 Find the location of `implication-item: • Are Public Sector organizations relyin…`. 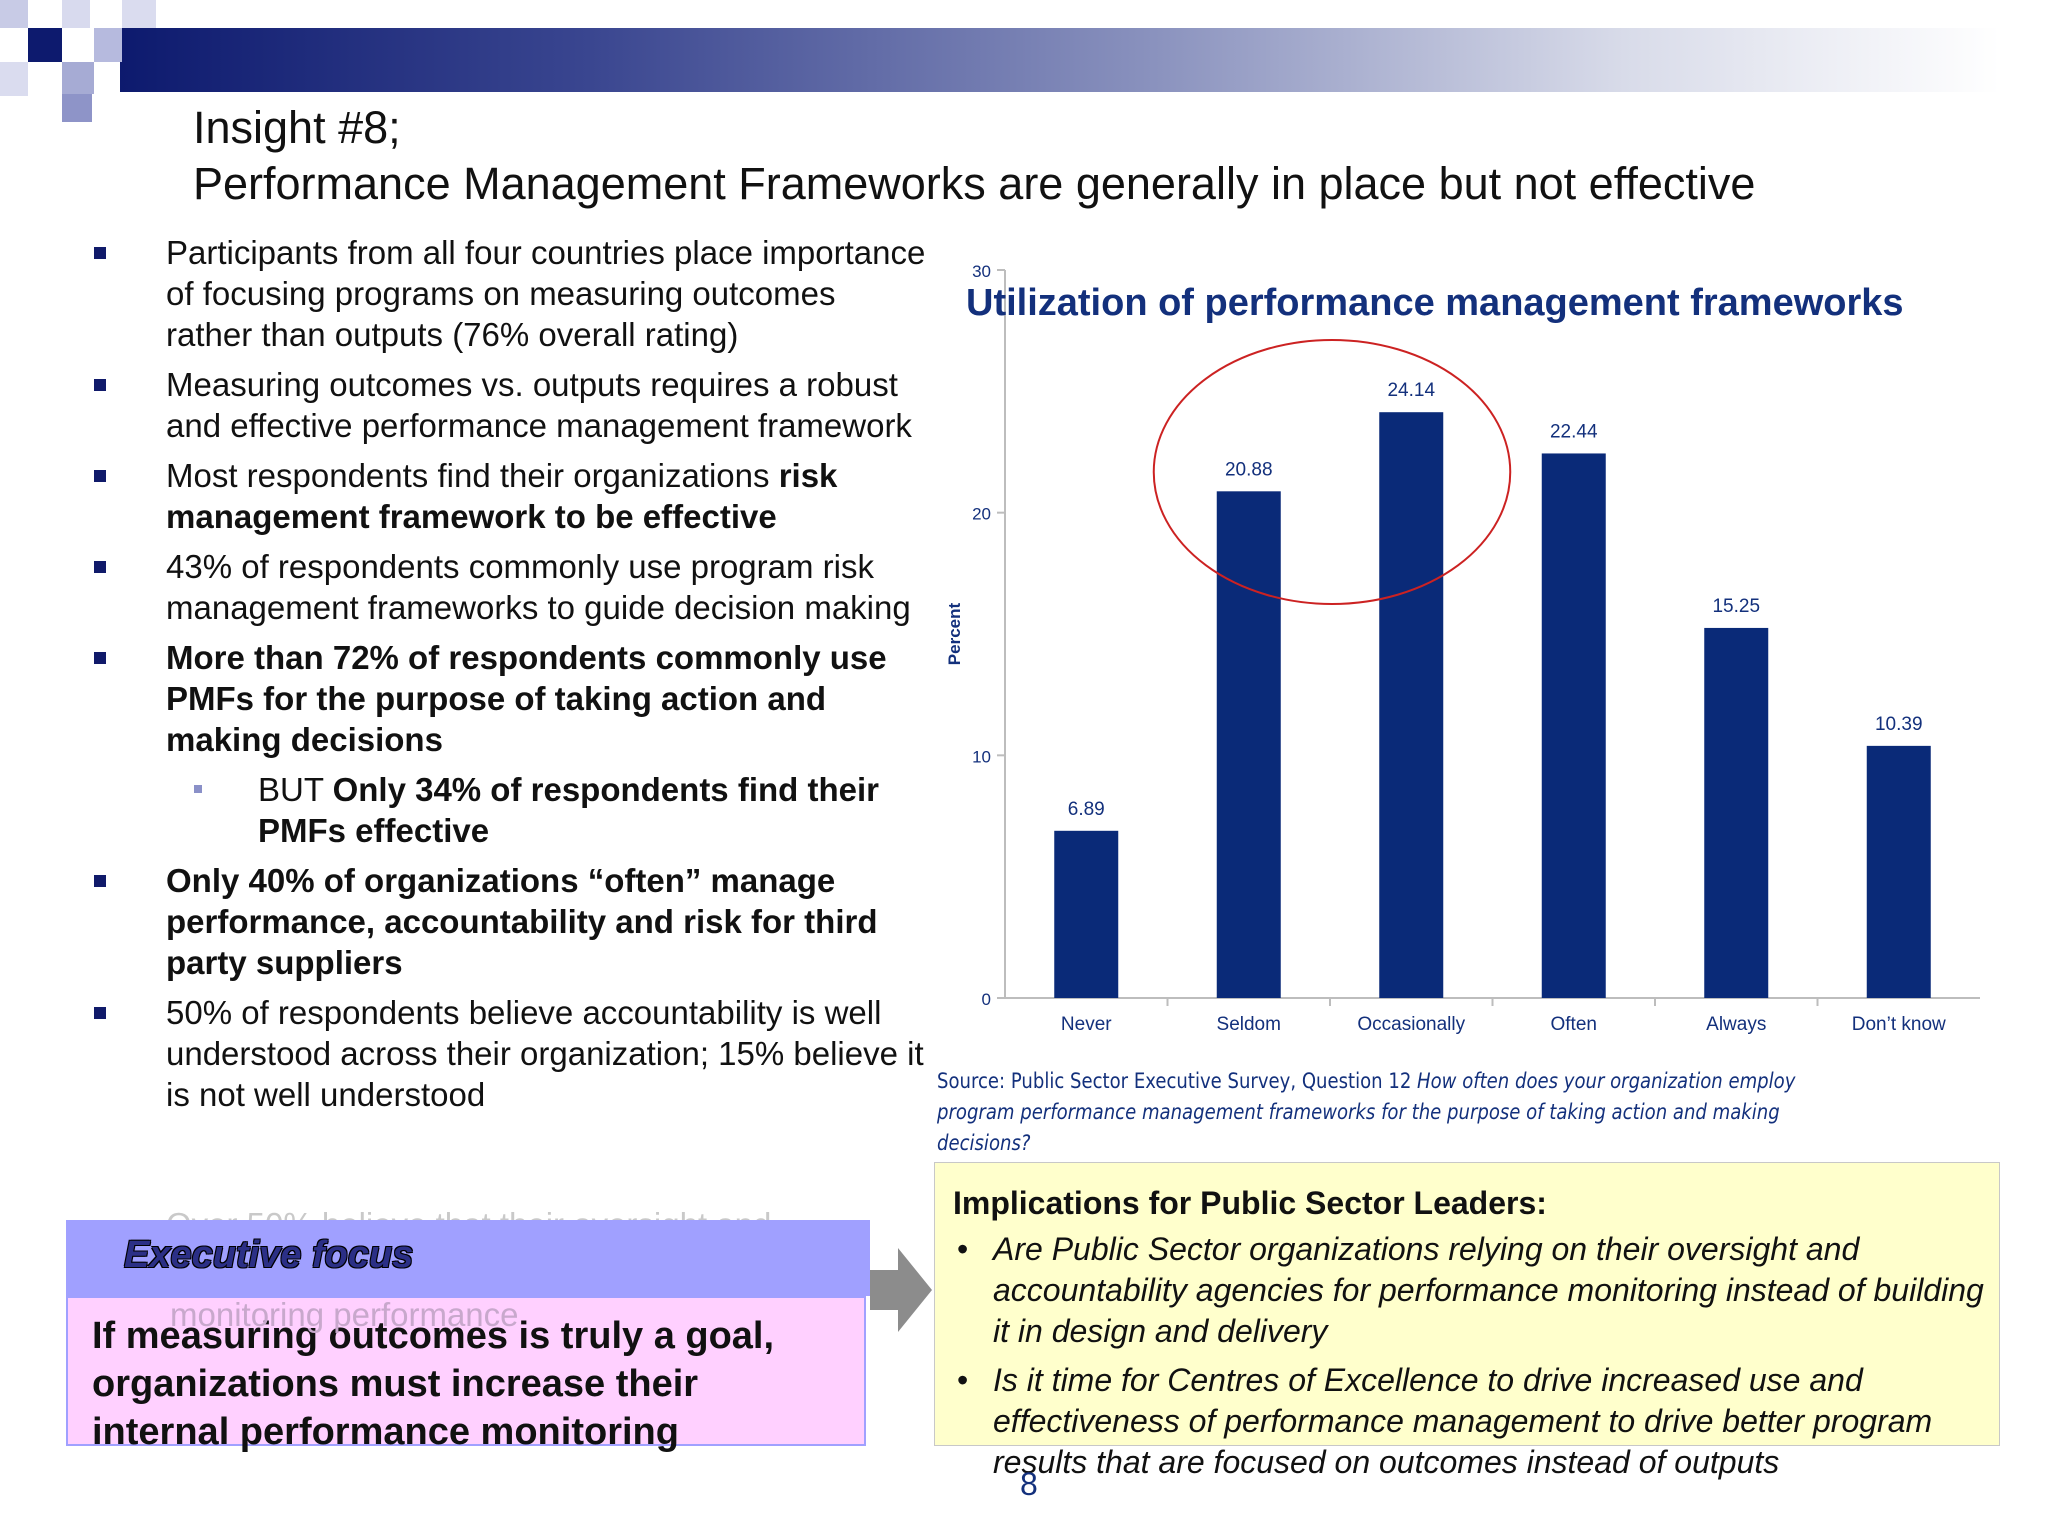

implication-item: • Are Public Sector organizations relyin… is located at coordinates (1473, 1290).